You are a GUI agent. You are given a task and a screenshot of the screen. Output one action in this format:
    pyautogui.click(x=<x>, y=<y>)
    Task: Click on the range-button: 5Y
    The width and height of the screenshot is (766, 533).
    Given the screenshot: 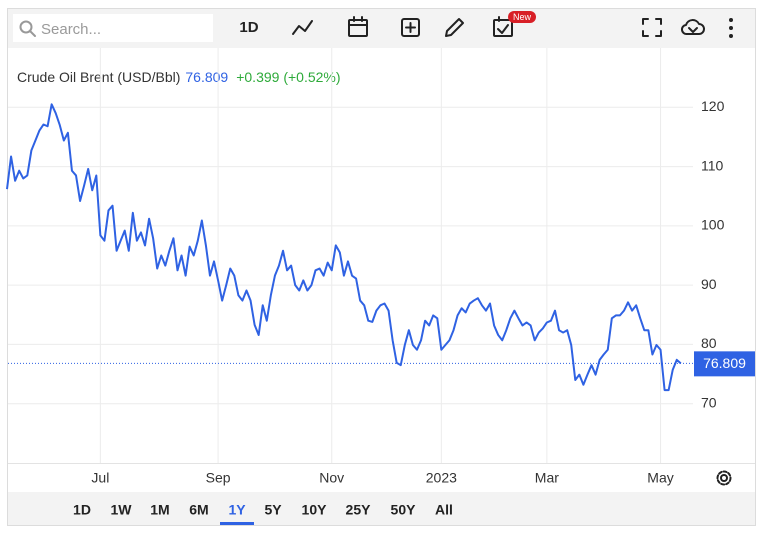 What is the action you would take?
    pyautogui.click(x=273, y=510)
    